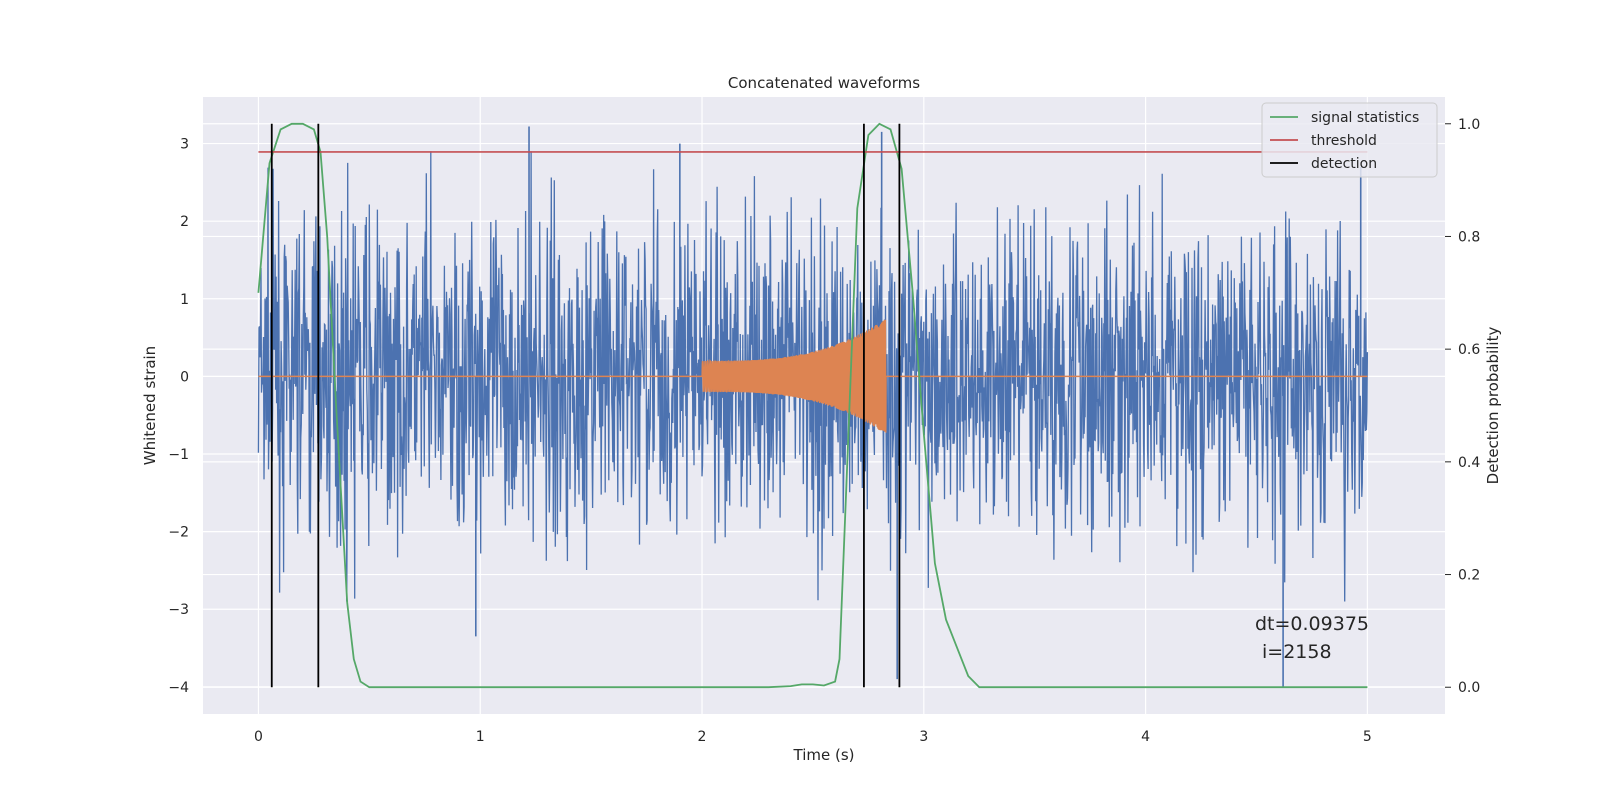 Image resolution: width=1600 pixels, height=804 pixels. Describe the element at coordinates (824, 83) in the screenshot. I see `chart-title: Concatenated waveforms` at that location.